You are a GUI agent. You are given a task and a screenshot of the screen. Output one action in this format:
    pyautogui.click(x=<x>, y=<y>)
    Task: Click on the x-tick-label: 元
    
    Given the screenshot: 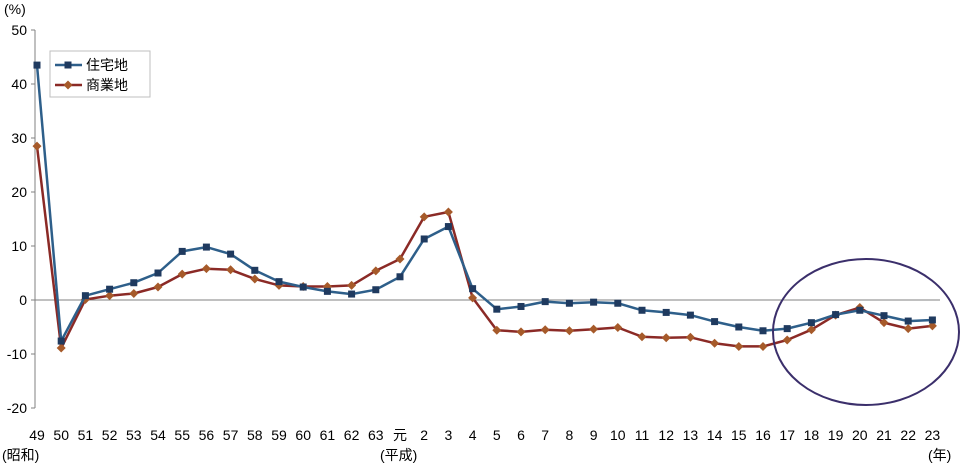 What is the action you would take?
    pyautogui.click(x=400, y=435)
    